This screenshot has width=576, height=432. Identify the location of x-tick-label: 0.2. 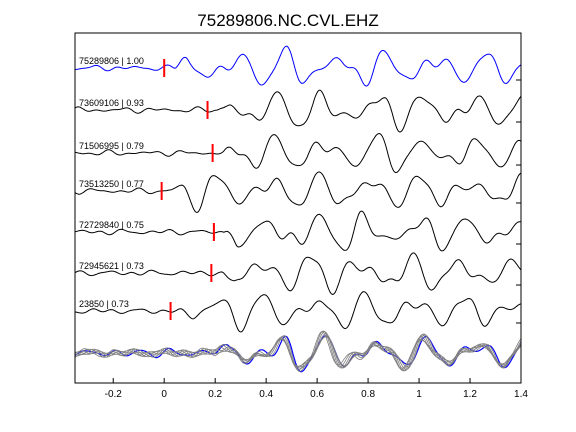
(215, 394).